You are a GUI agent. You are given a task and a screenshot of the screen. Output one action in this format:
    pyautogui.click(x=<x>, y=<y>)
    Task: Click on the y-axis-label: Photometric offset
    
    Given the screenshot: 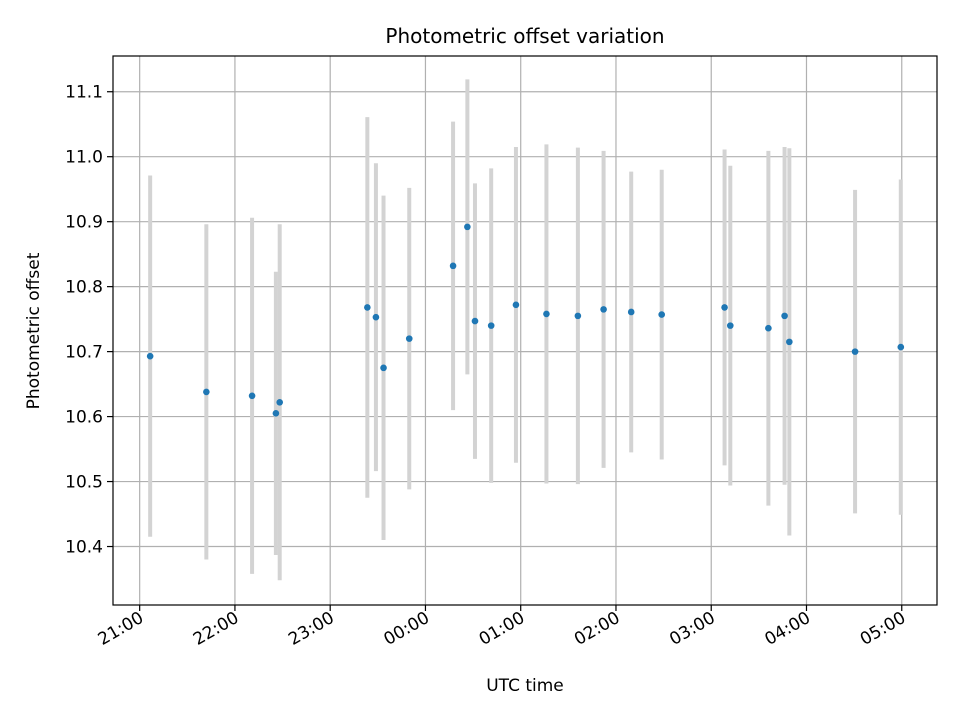 What is the action you would take?
    pyautogui.click(x=34, y=330)
    